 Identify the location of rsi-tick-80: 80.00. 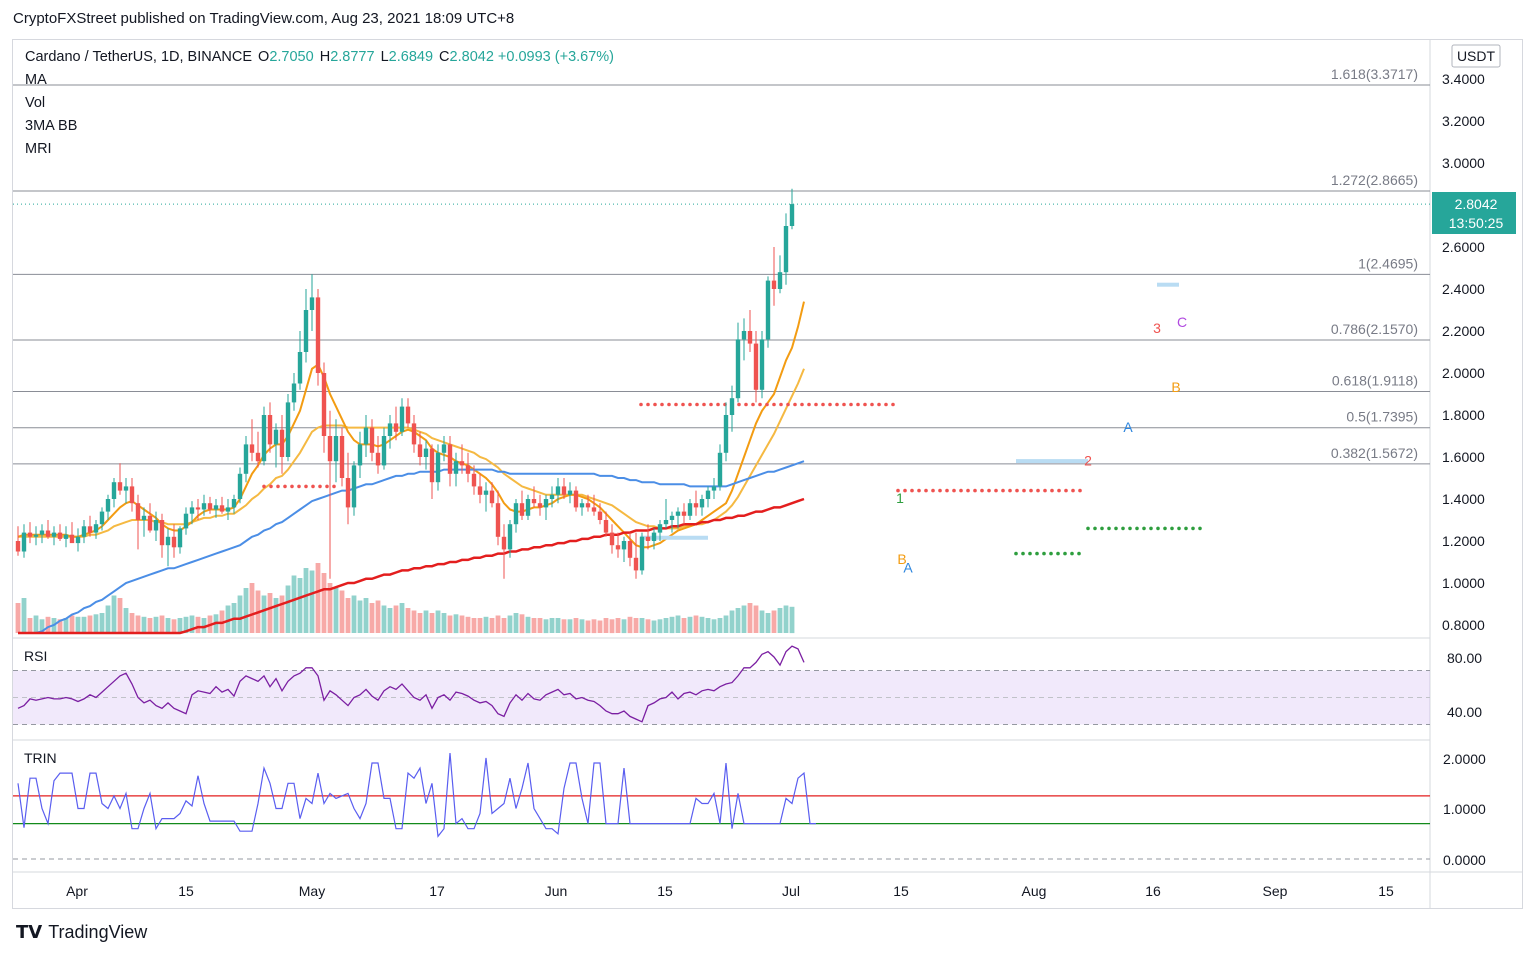
(1464, 658).